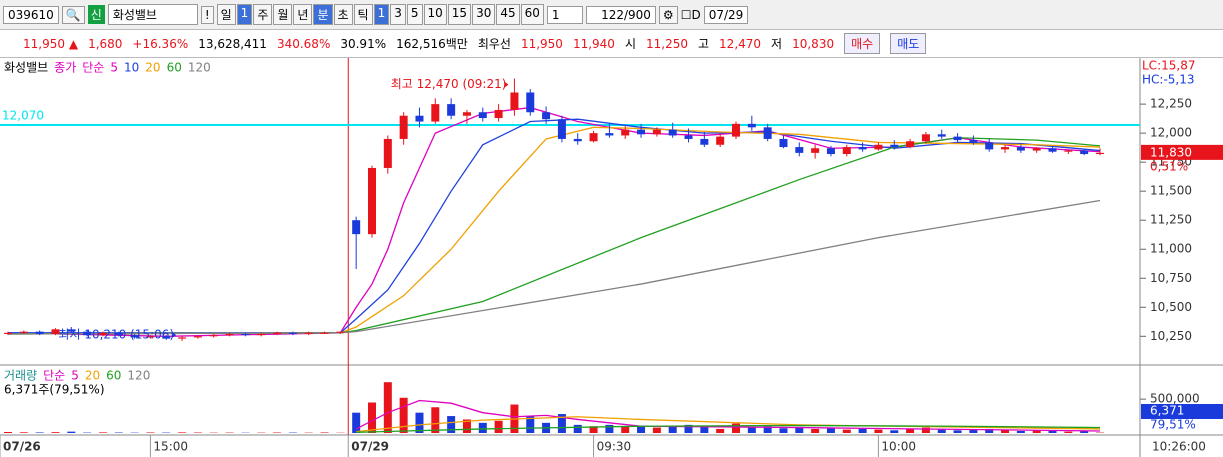  What do you see at coordinates (1171, 336) in the screenshot?
I see `y-tick-label: 10,250` at bounding box center [1171, 336].